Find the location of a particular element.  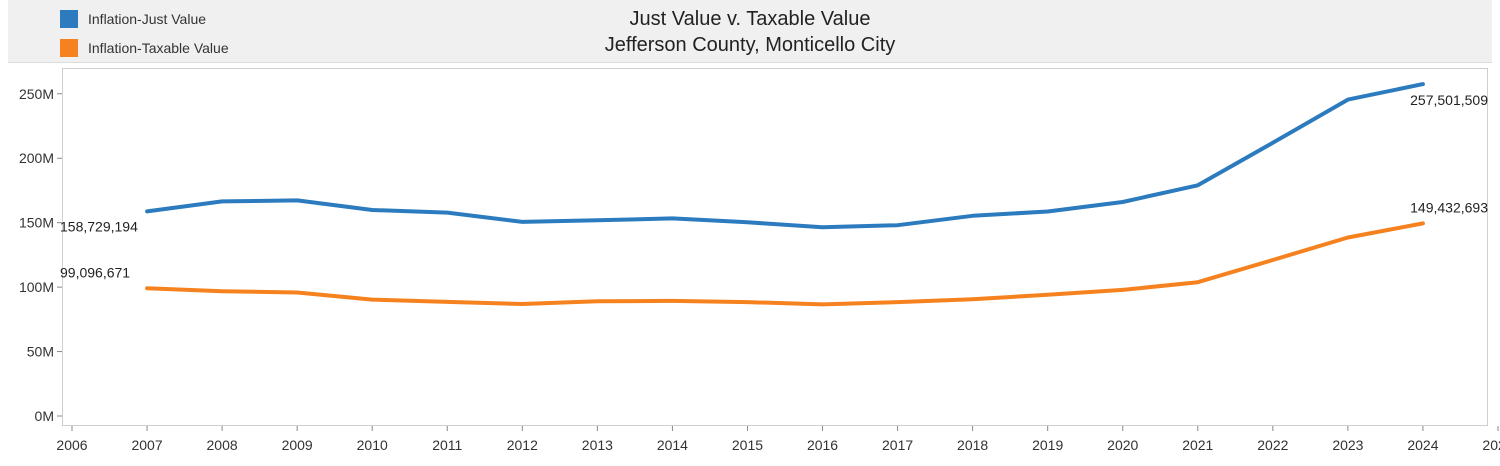

x-tick-label-14: 2020 is located at coordinates (1122, 445).